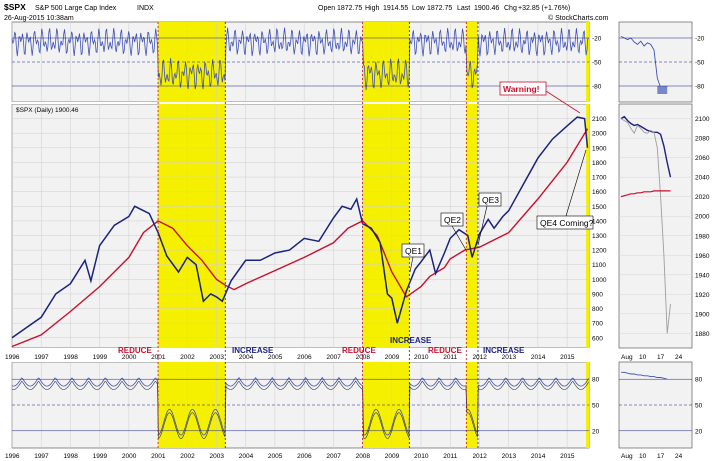 Image resolution: width=720 pixels, height=461 pixels. Describe the element at coordinates (662, 90) in the screenshot. I see `right-top-oversold-fill` at that location.